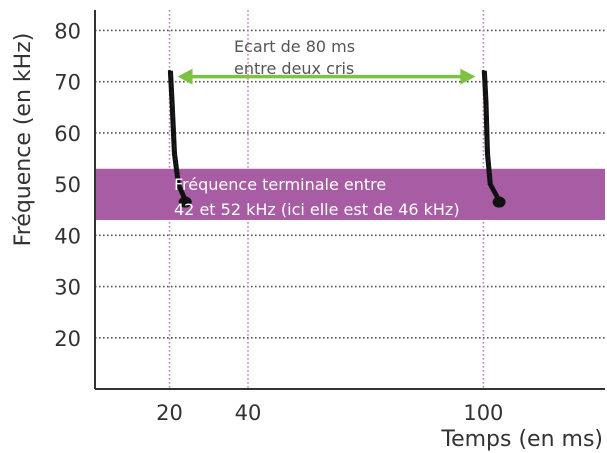 This screenshot has height=453, width=607. Describe the element at coordinates (280, 184) in the screenshot. I see `band-label-line1: Fréquence terminale entre` at that location.